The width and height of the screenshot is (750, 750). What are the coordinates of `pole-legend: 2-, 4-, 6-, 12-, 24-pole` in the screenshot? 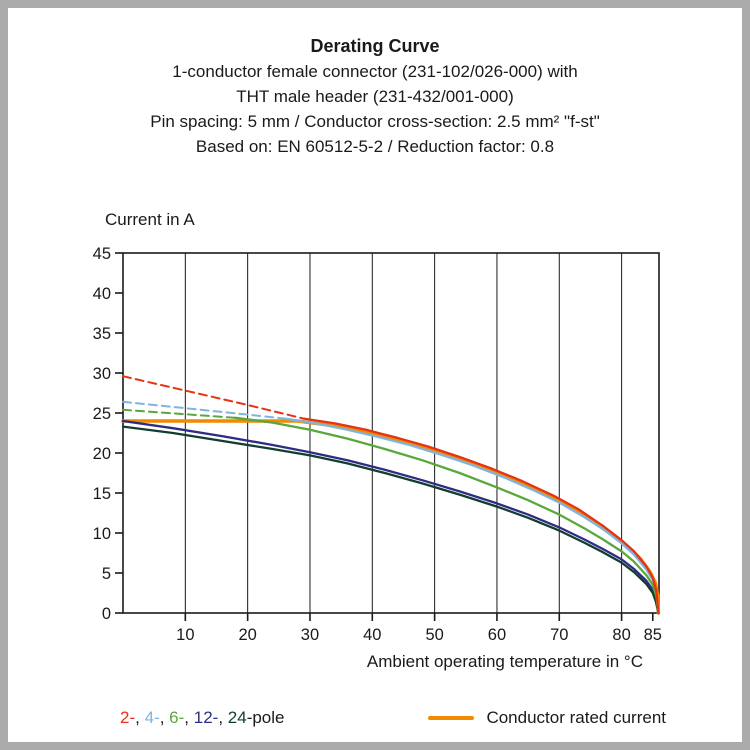 It's located at (202, 718).